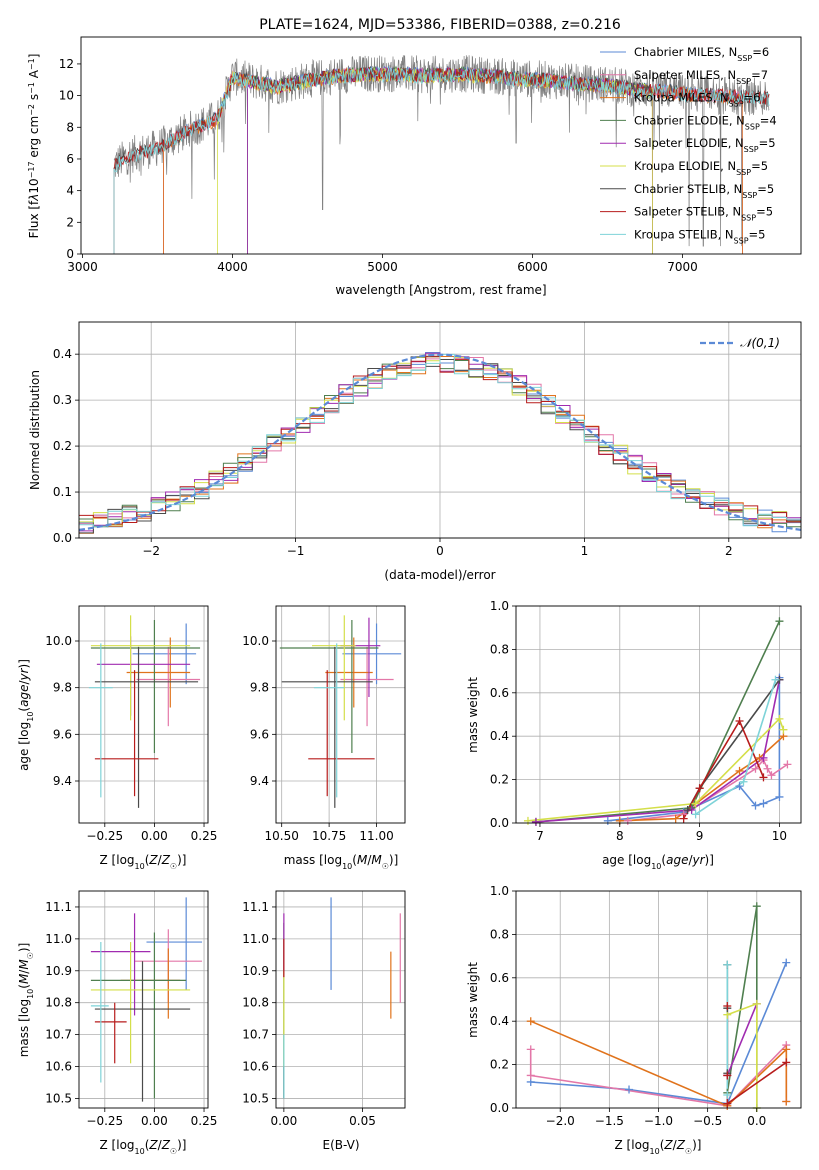 Image resolution: width=819 pixels, height=1170 pixels. Describe the element at coordinates (705, 145) in the screenshot. I see `legend-entry: Salpeter ELODIE, NSSP=5` at that location.